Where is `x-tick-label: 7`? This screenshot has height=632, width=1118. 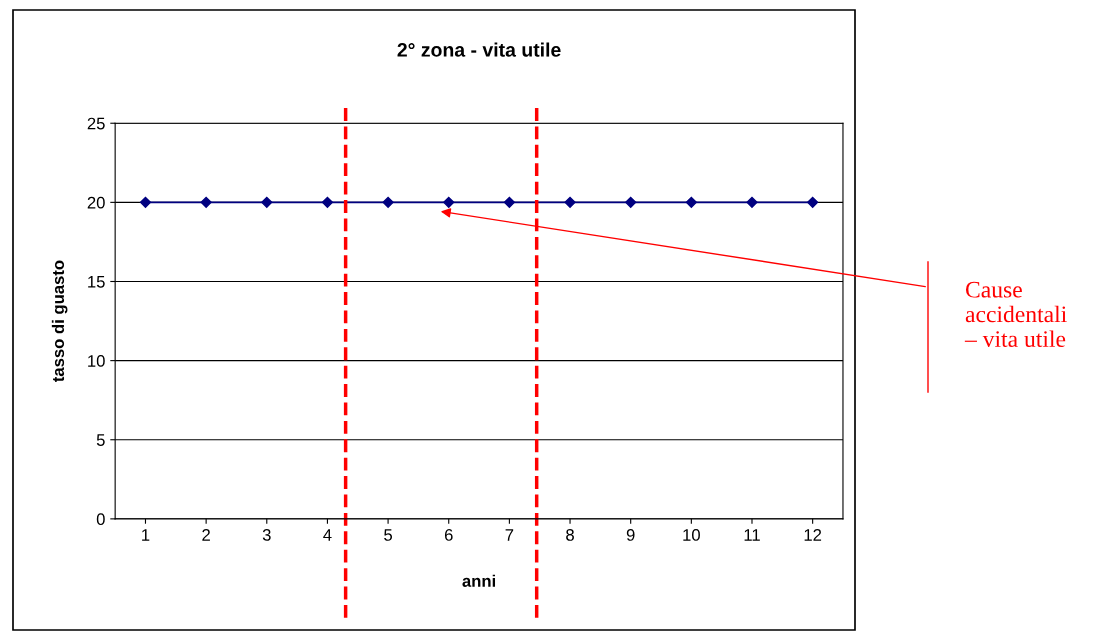
x-tick-label: 7 is located at coordinates (509, 535).